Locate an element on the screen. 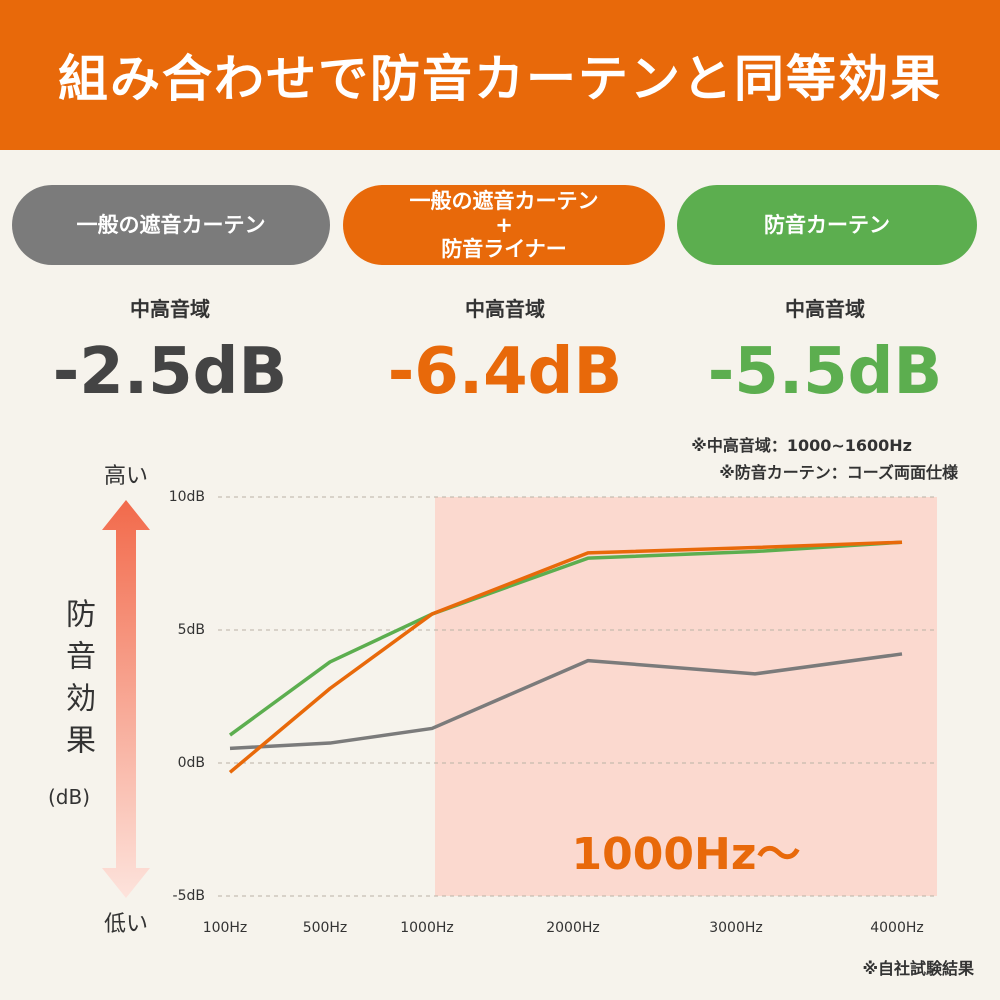  y-tick-label: -5dB is located at coordinates (189, 896).